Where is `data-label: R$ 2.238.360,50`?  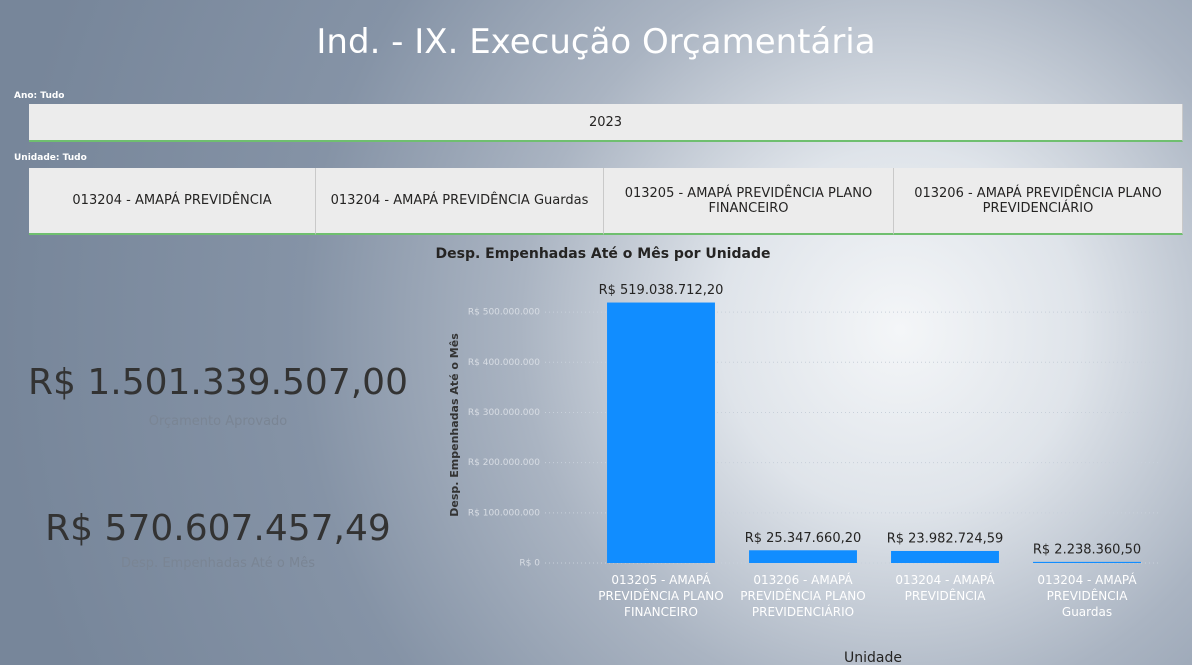
data-label: R$ 2.238.360,50 is located at coordinates (1087, 549).